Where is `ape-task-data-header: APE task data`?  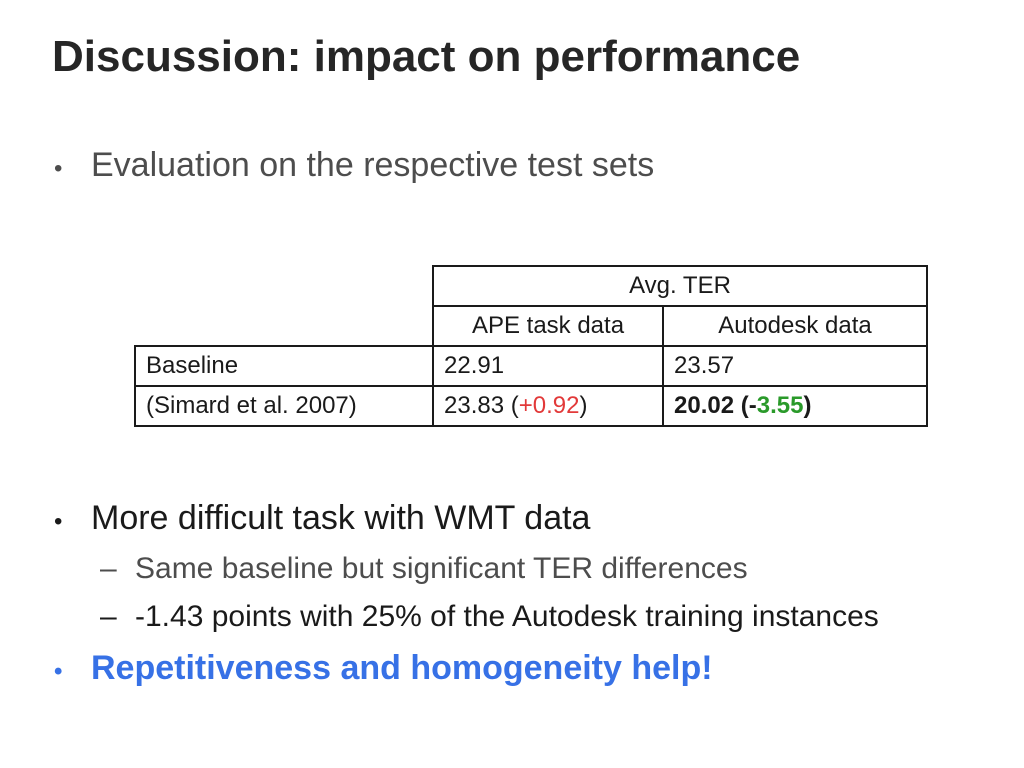 ape-task-data-header: APE task data is located at coordinates (548, 326).